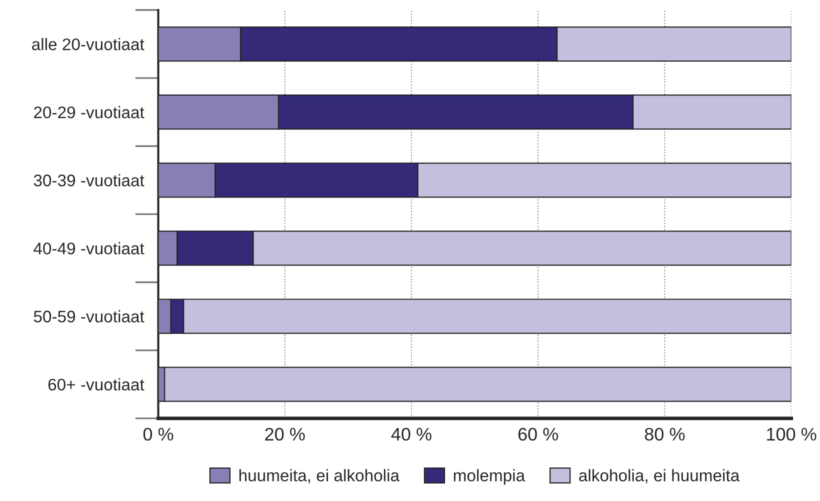 The width and height of the screenshot is (820, 501). What do you see at coordinates (158, 434) in the screenshot?
I see `x-tick-label: 0 %` at bounding box center [158, 434].